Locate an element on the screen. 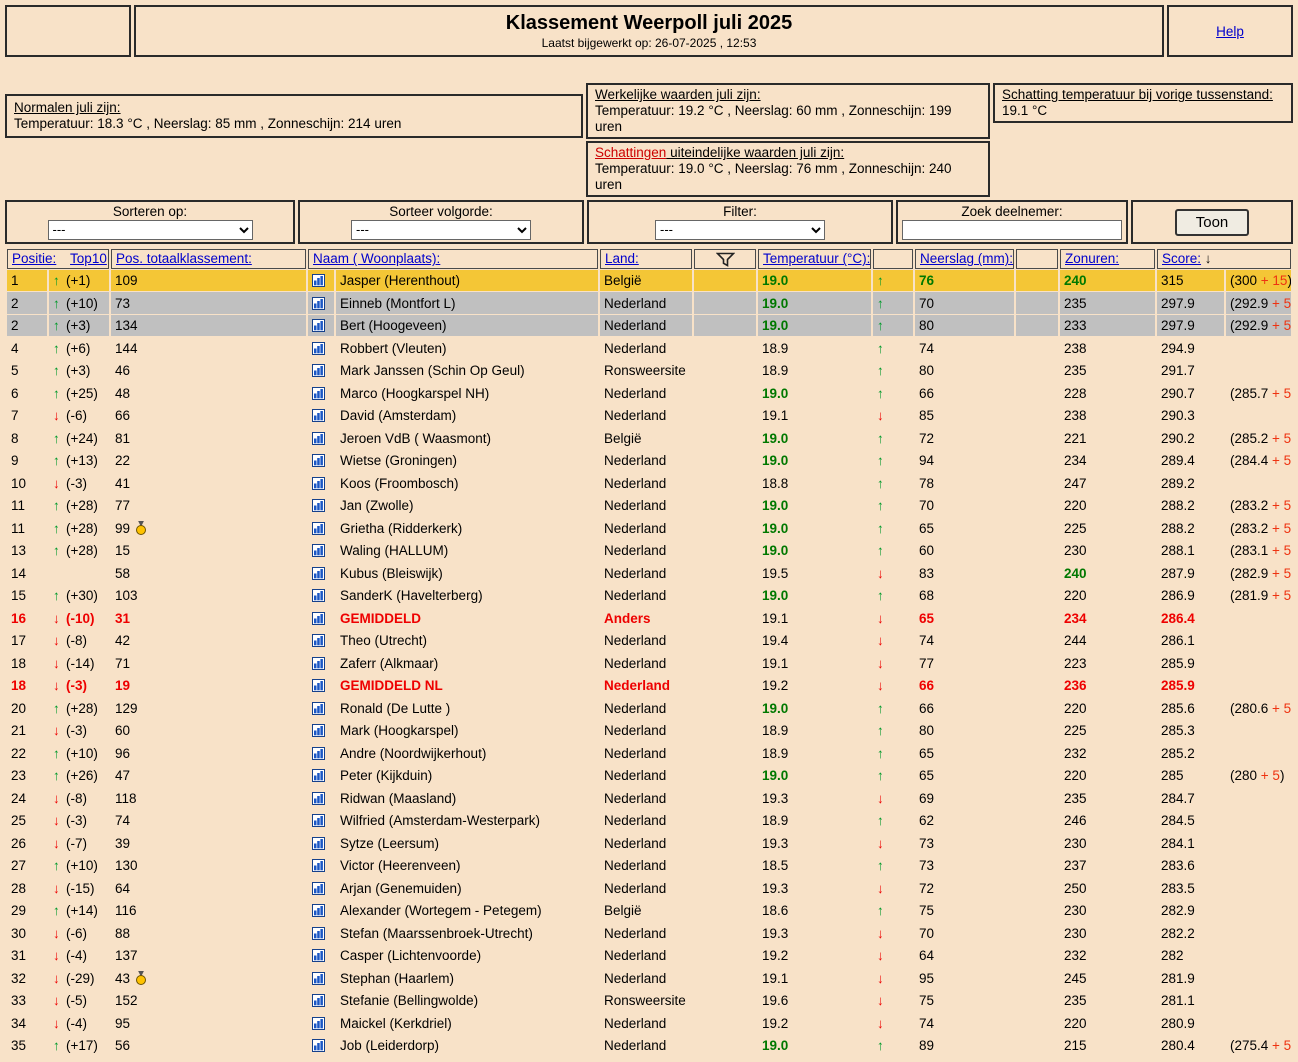 The width and height of the screenshot is (1298, 1062). total-position-cell: 152 is located at coordinates (126, 1001).